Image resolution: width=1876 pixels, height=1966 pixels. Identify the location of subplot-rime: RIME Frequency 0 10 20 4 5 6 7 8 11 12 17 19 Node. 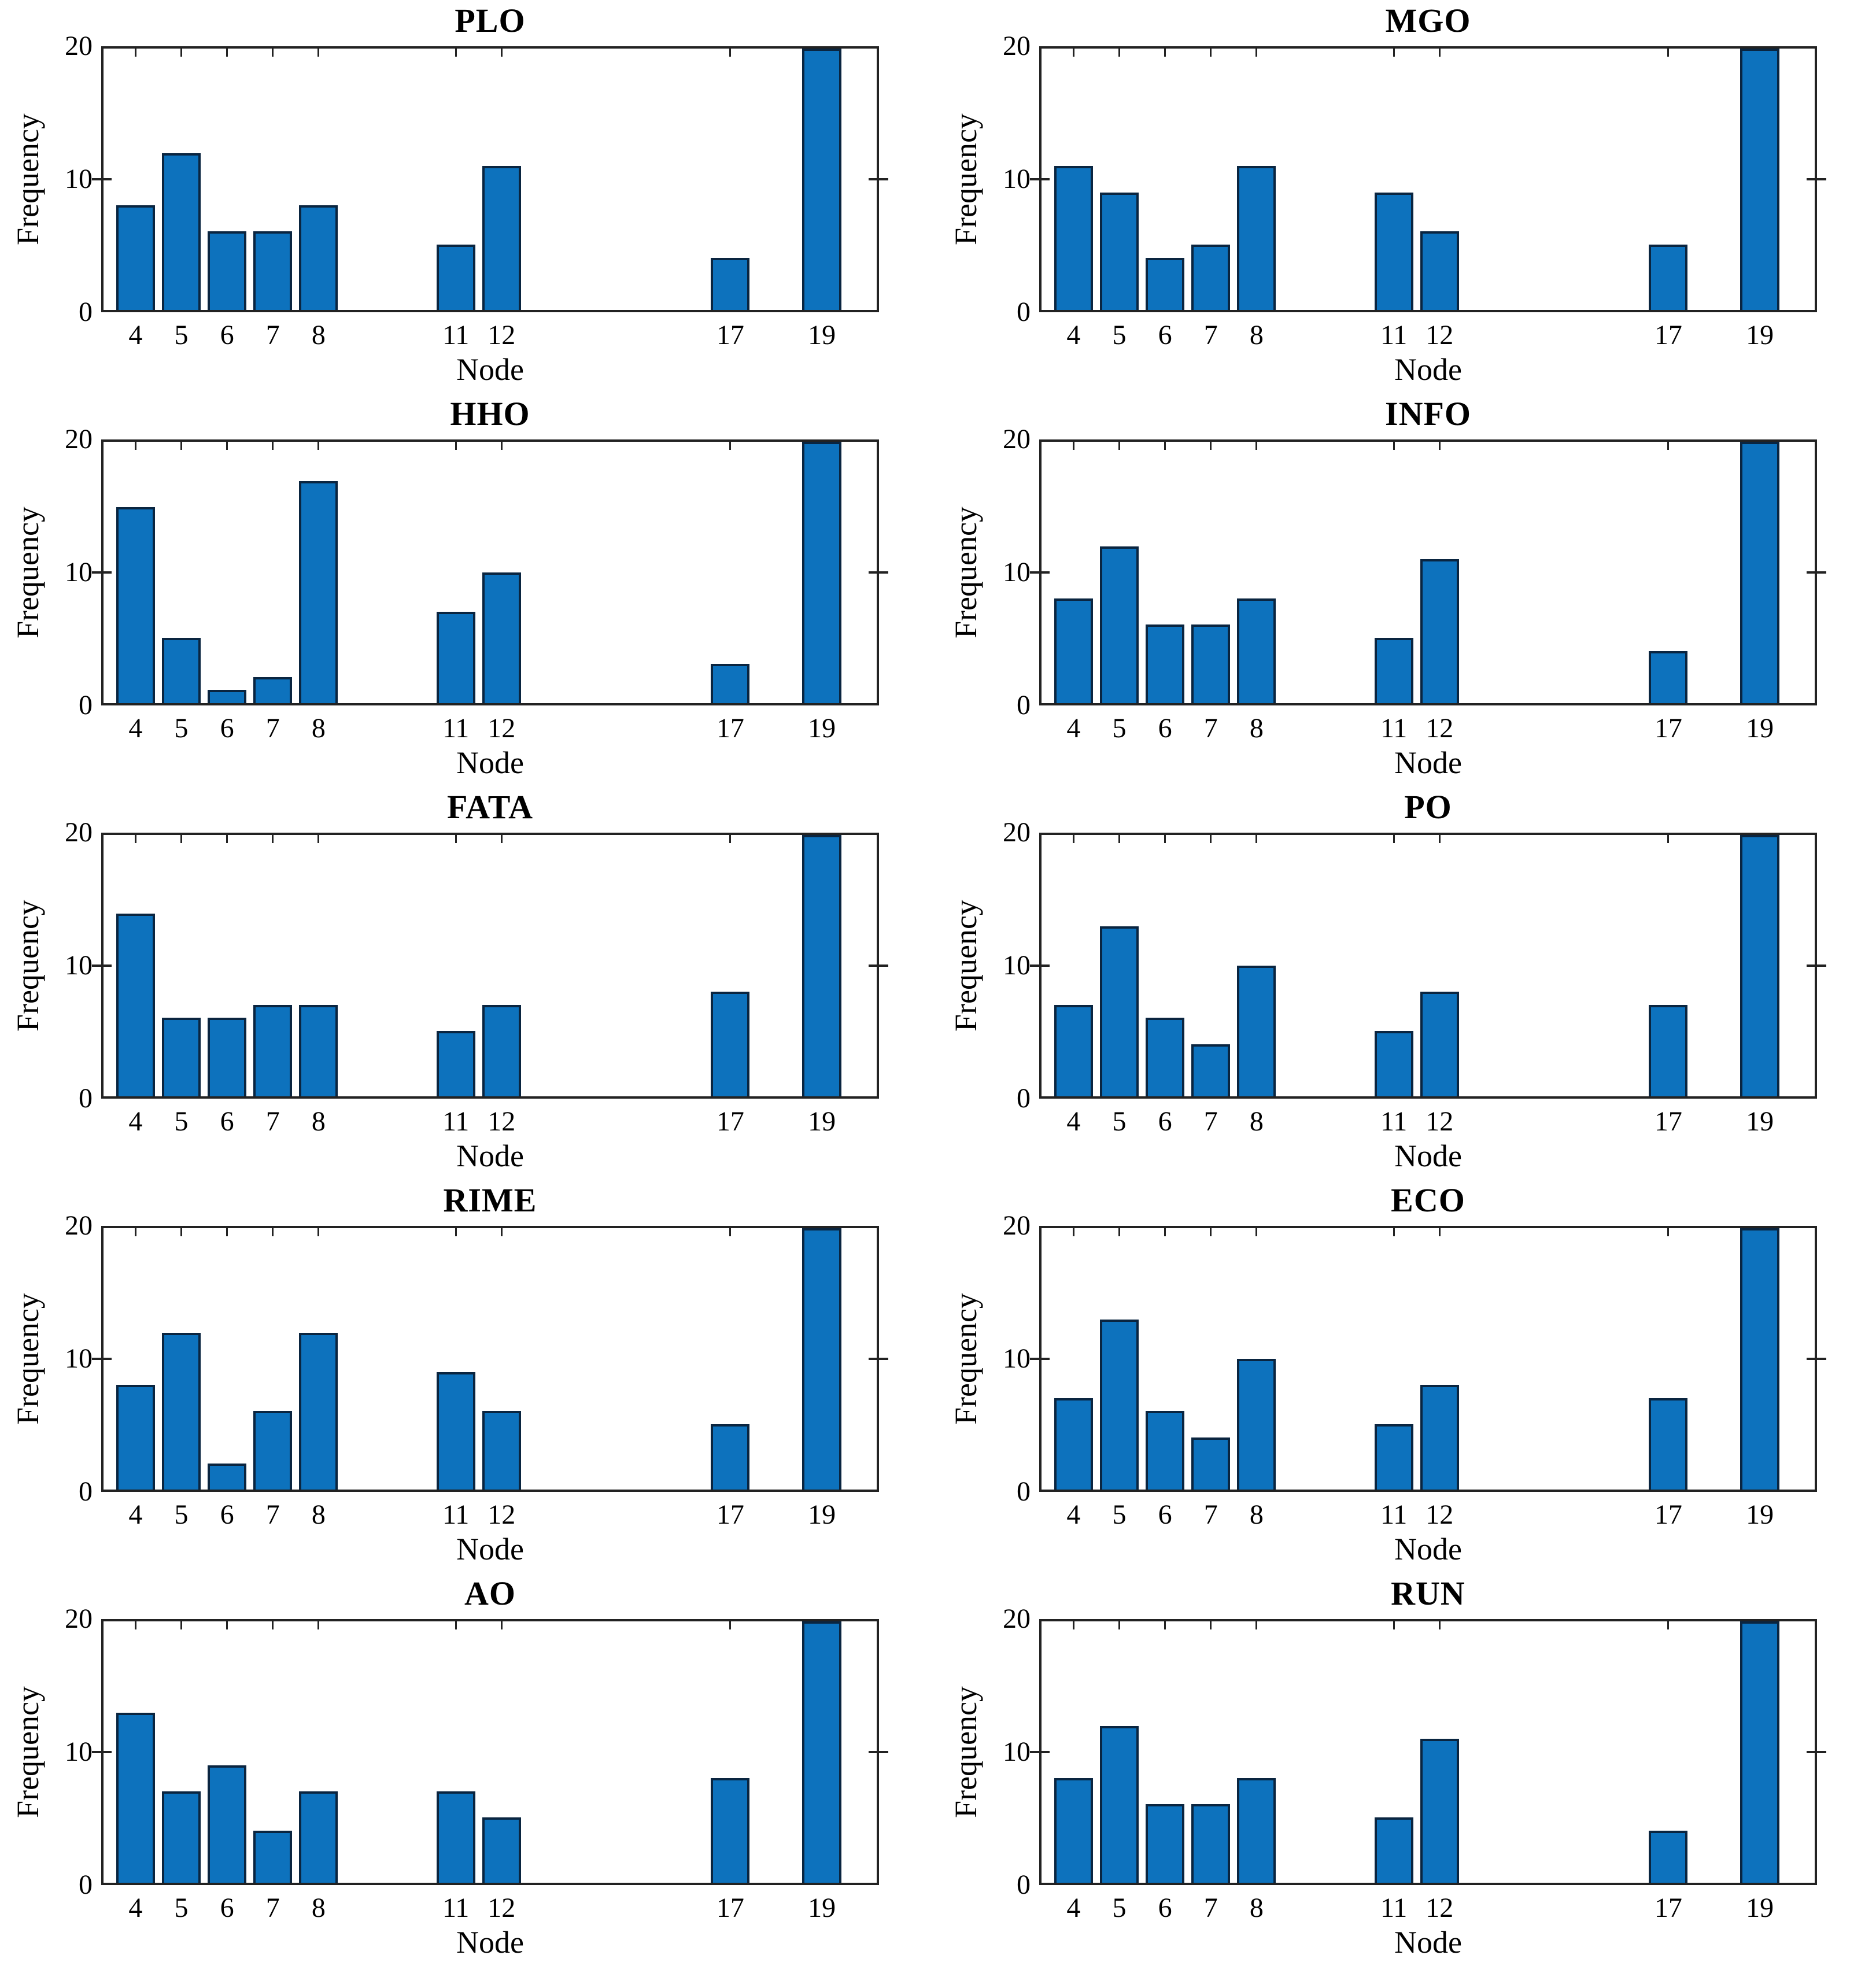
(469, 1376).